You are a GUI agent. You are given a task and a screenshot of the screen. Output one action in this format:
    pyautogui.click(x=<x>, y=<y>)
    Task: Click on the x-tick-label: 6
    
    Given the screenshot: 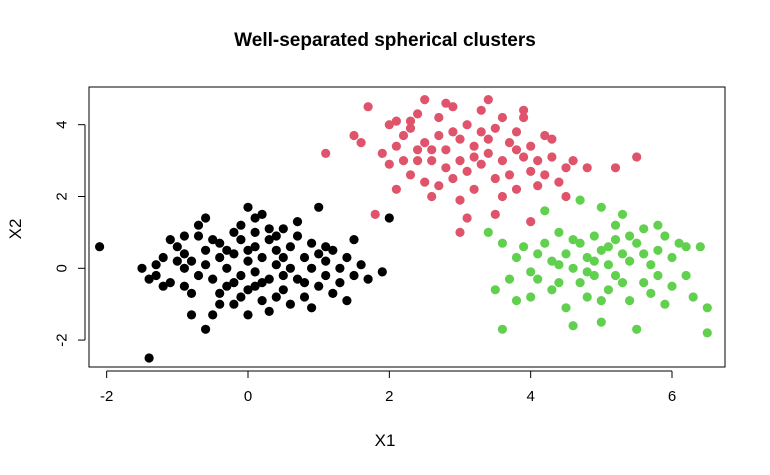 What is the action you would take?
    pyautogui.click(x=672, y=396)
    